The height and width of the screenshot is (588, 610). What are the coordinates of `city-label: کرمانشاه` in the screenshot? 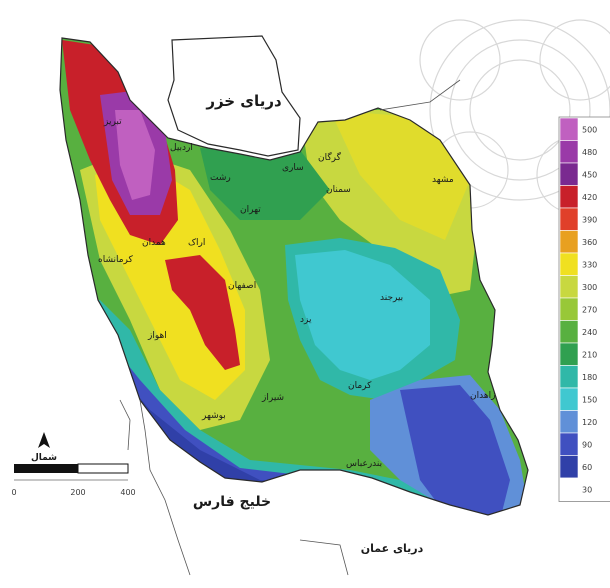 It's located at (116, 260).